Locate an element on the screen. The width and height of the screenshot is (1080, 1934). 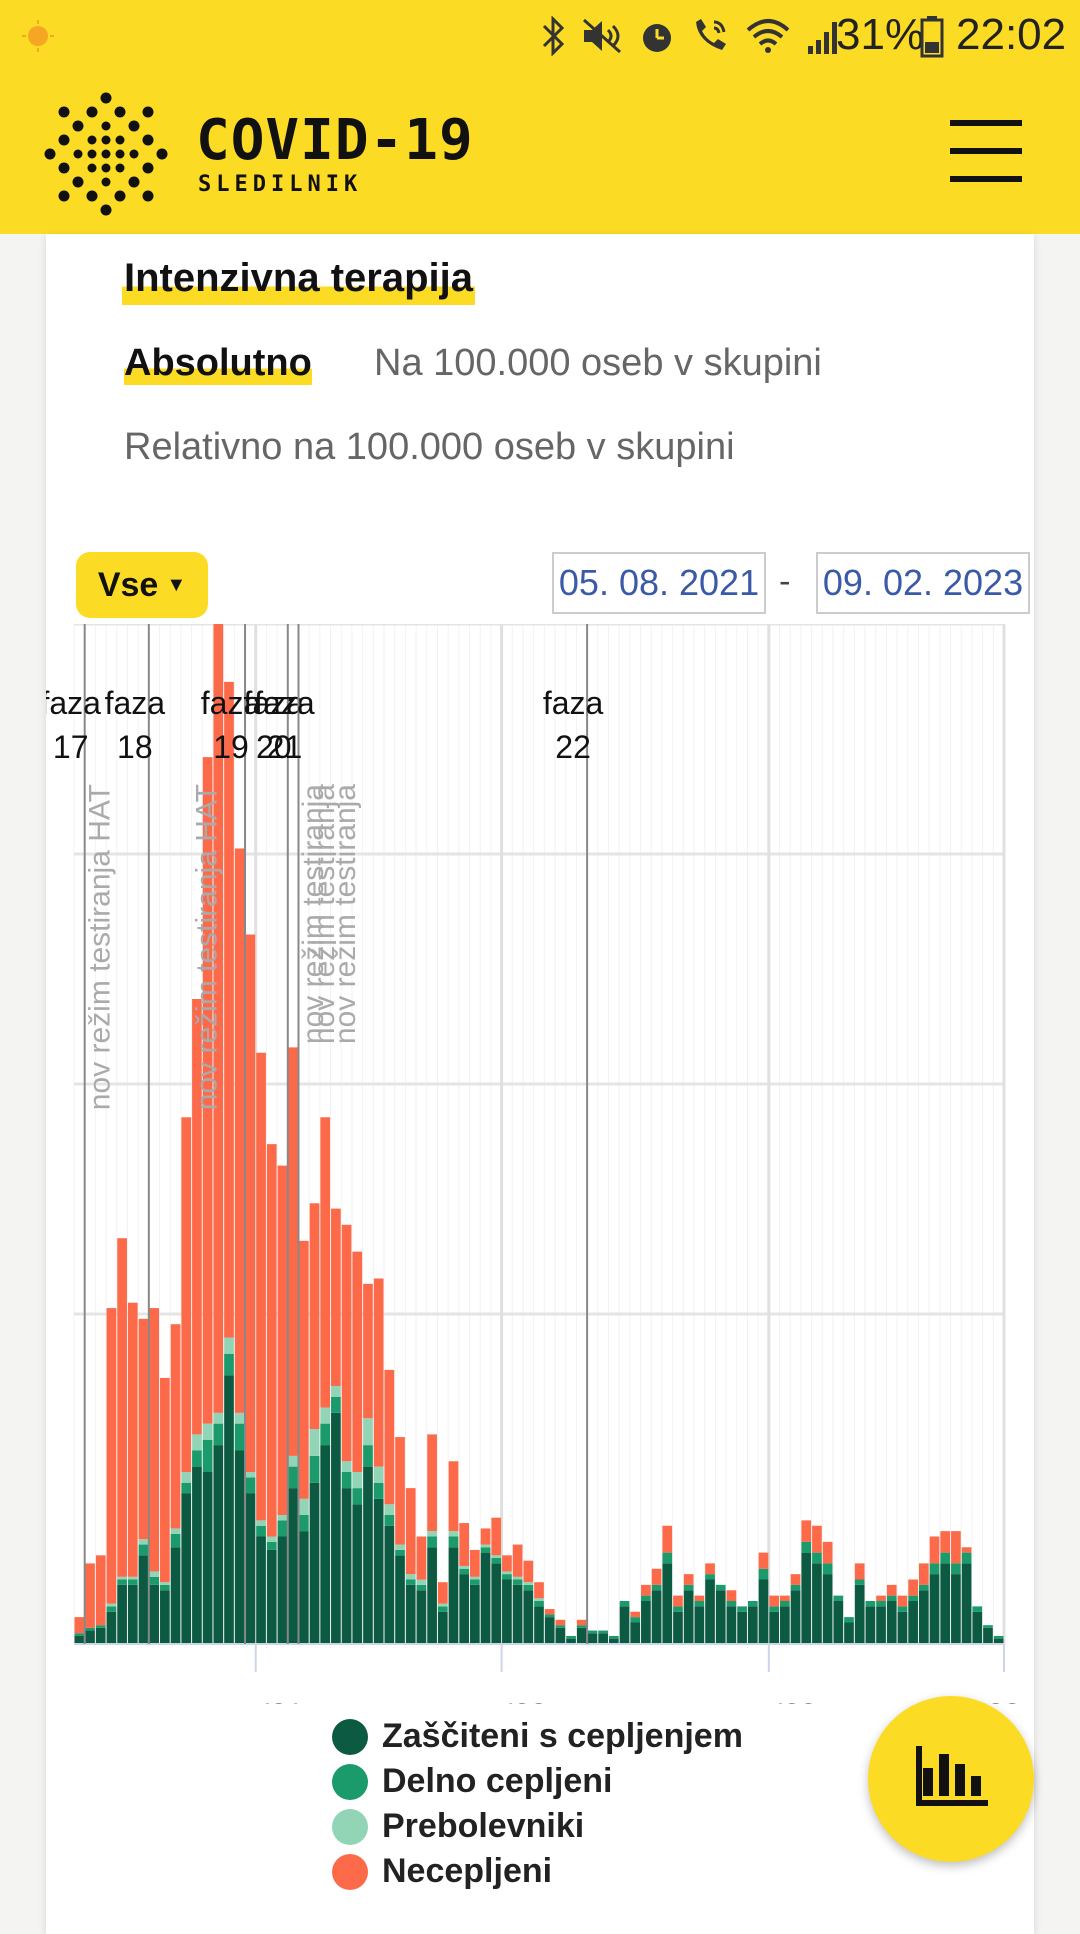
phase-number: 17 is located at coordinates (71, 747).